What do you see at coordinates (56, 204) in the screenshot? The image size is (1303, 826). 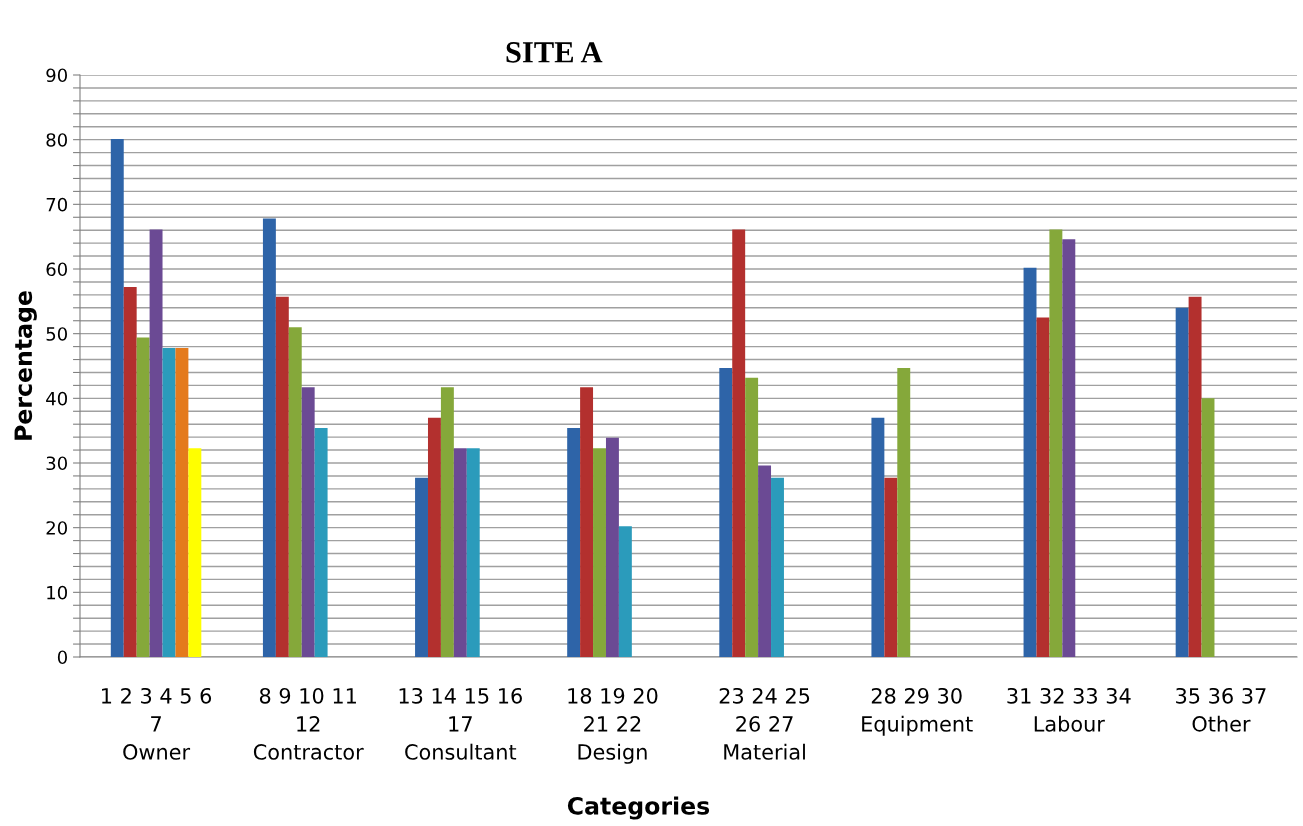 I see `y-tick-label: 70` at bounding box center [56, 204].